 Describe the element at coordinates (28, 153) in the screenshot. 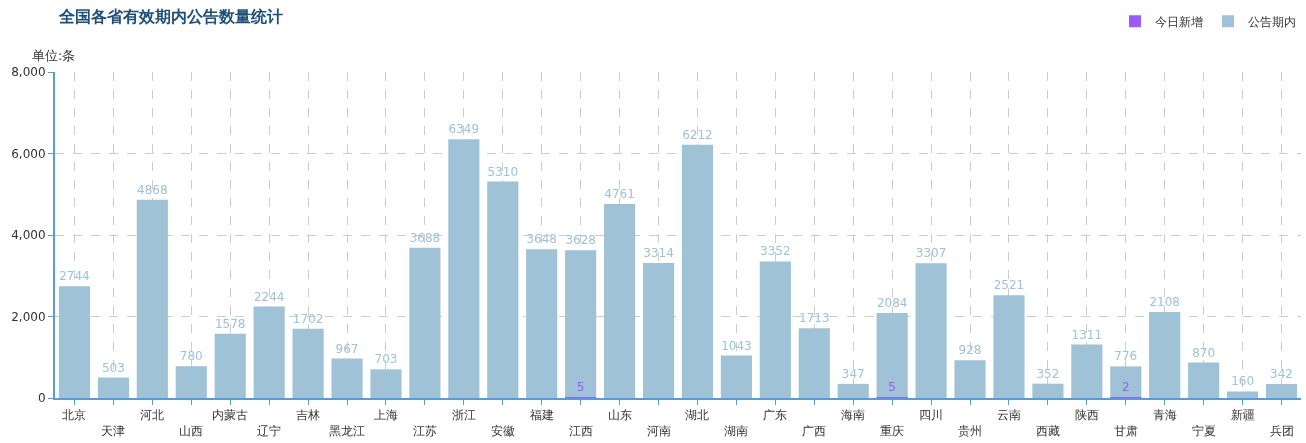

I see `y-tick-label: 6,000` at that location.